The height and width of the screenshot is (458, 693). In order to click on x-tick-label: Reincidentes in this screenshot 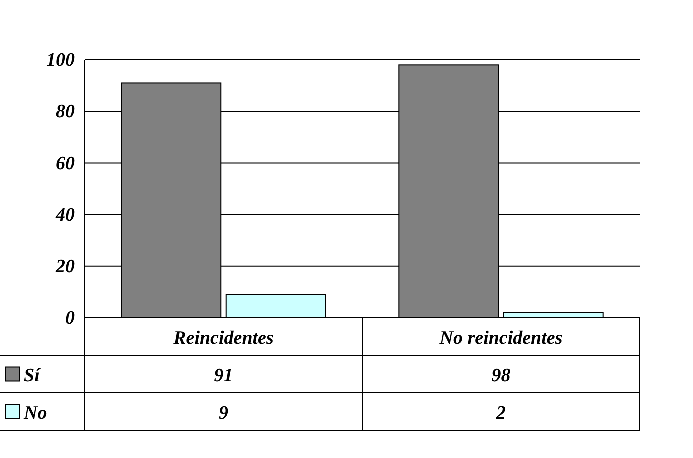, I will do `click(223, 338)`.